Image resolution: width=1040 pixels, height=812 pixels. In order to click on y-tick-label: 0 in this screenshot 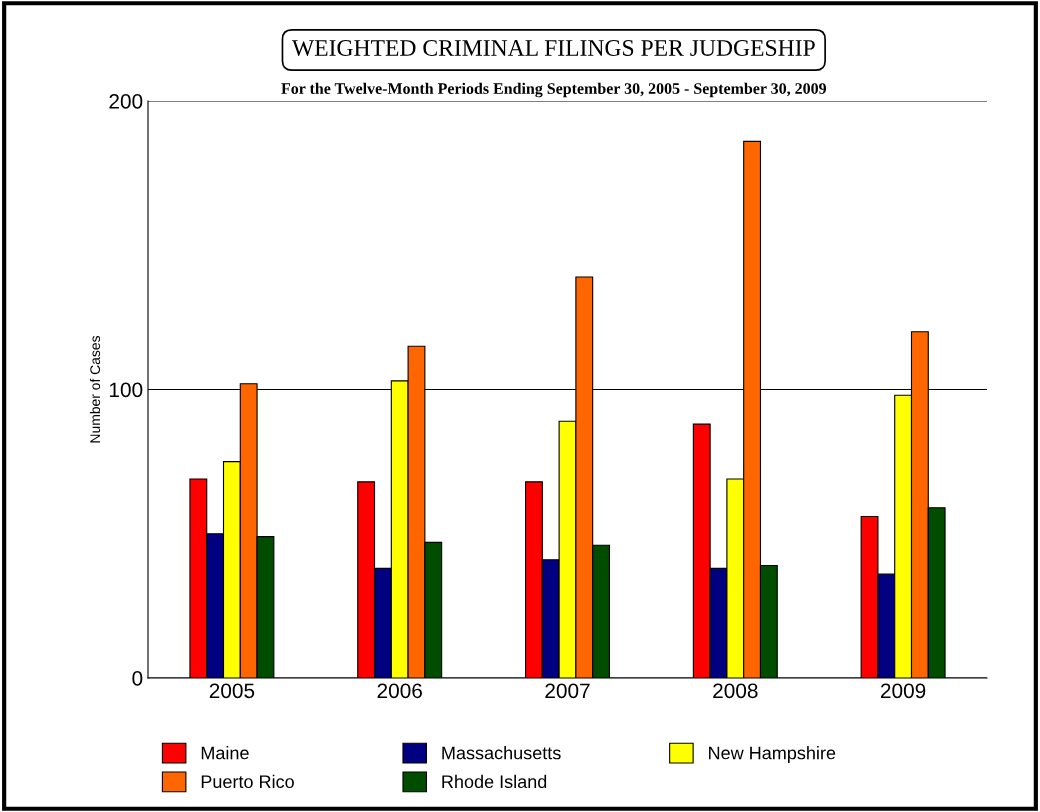, I will do `click(137, 678)`.